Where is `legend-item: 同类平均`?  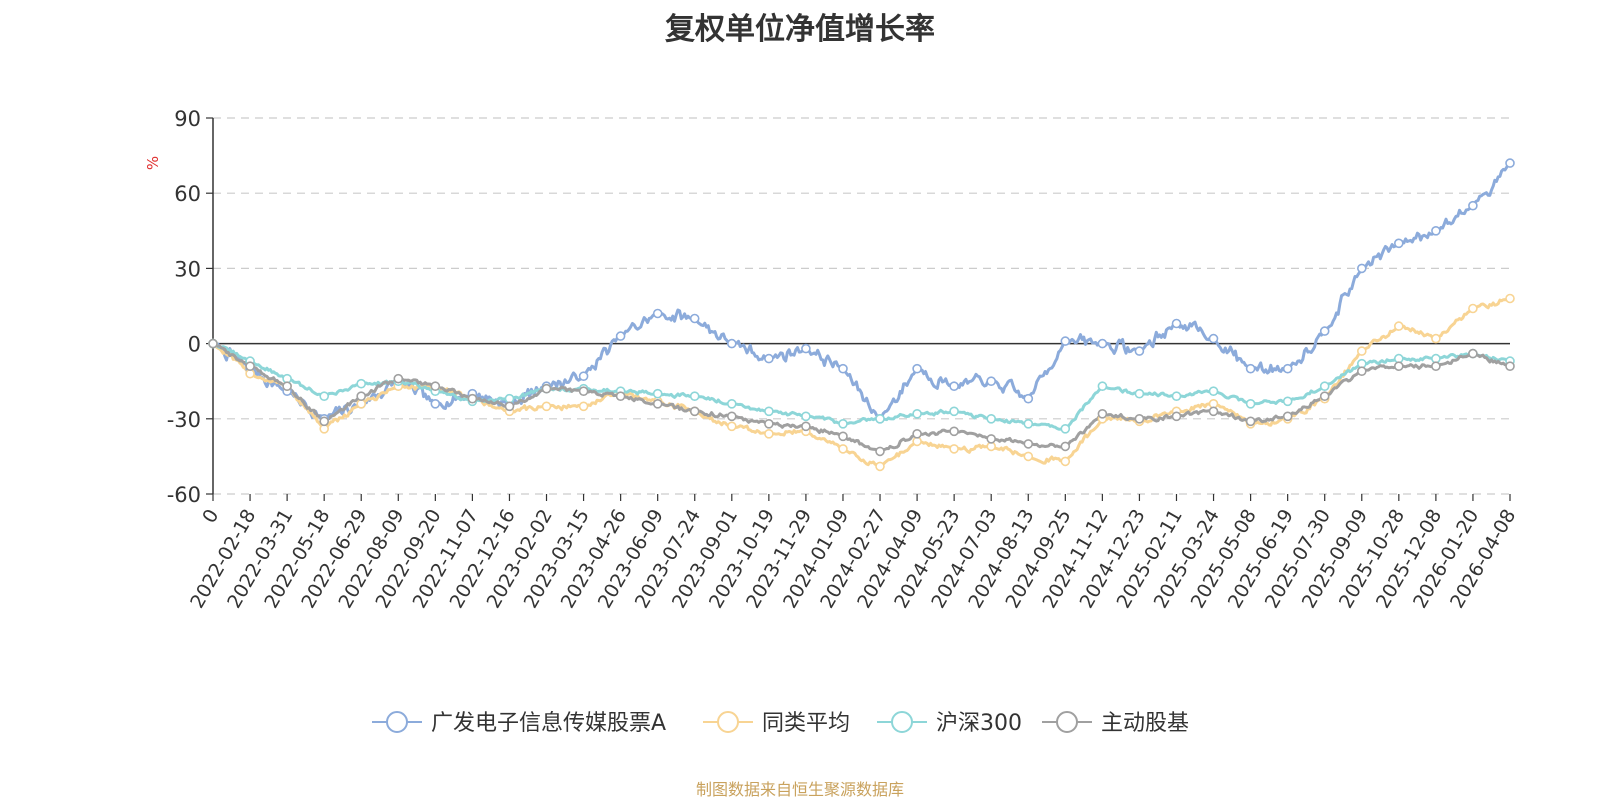
legend-item: 同类平均 is located at coordinates (776, 723).